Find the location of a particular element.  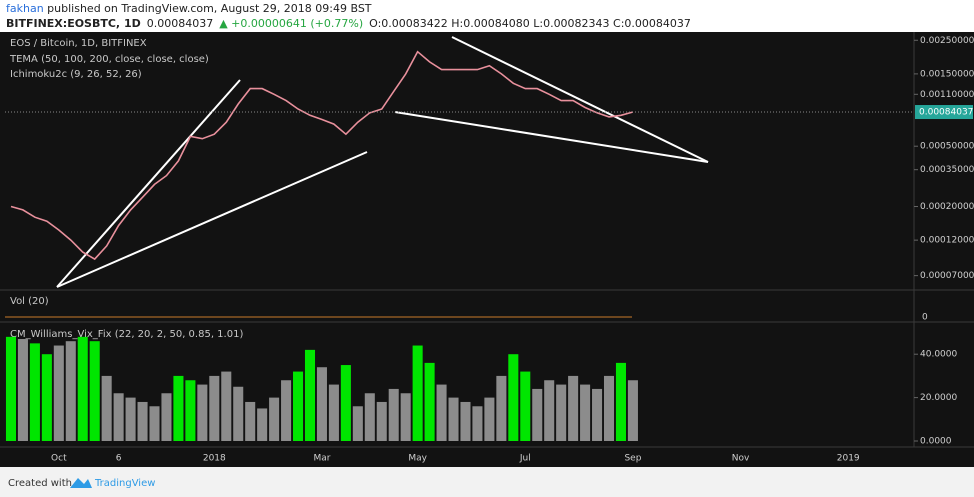

indicator-label: Ichimoku2c (9, 26, 52, 26) is located at coordinates (76, 74).